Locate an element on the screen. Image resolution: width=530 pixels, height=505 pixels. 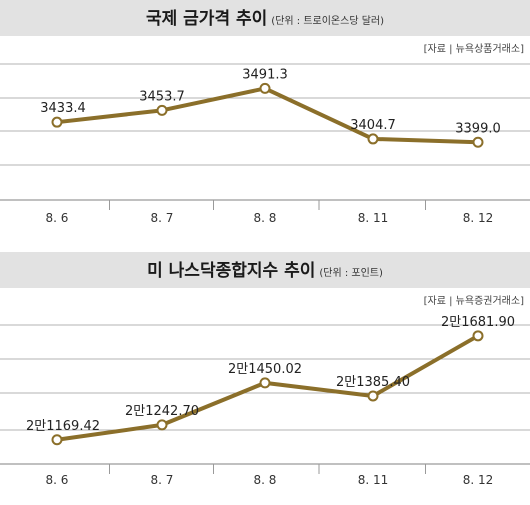
series-line is located at coordinates (267, 115).